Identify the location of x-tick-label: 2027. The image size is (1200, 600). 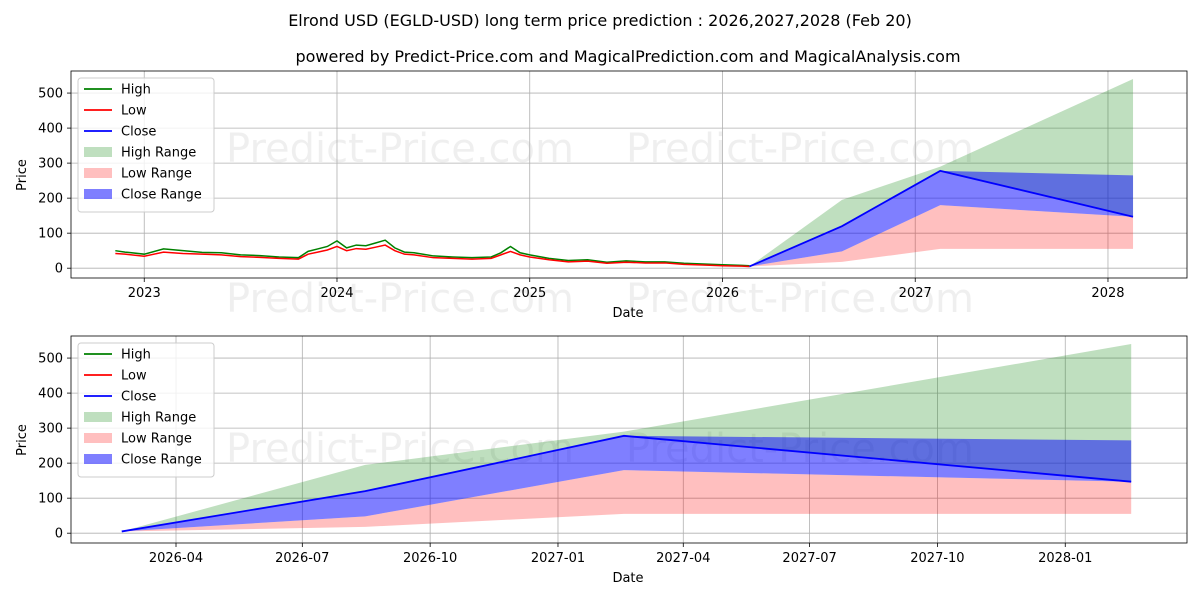
(915, 293).